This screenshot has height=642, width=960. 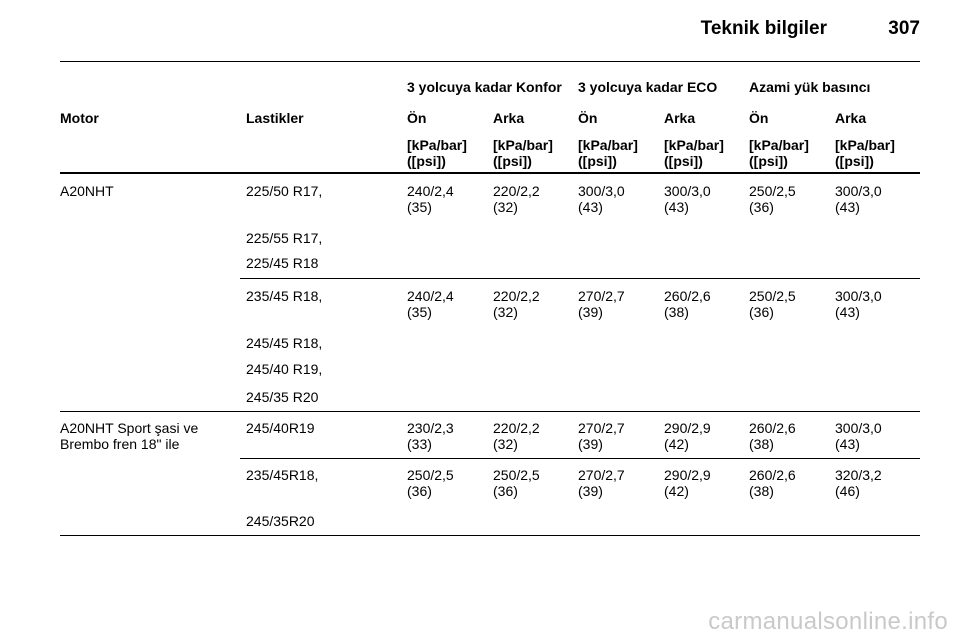 What do you see at coordinates (828, 621) in the screenshot?
I see `watermark: carmanualsonline.info` at bounding box center [828, 621].